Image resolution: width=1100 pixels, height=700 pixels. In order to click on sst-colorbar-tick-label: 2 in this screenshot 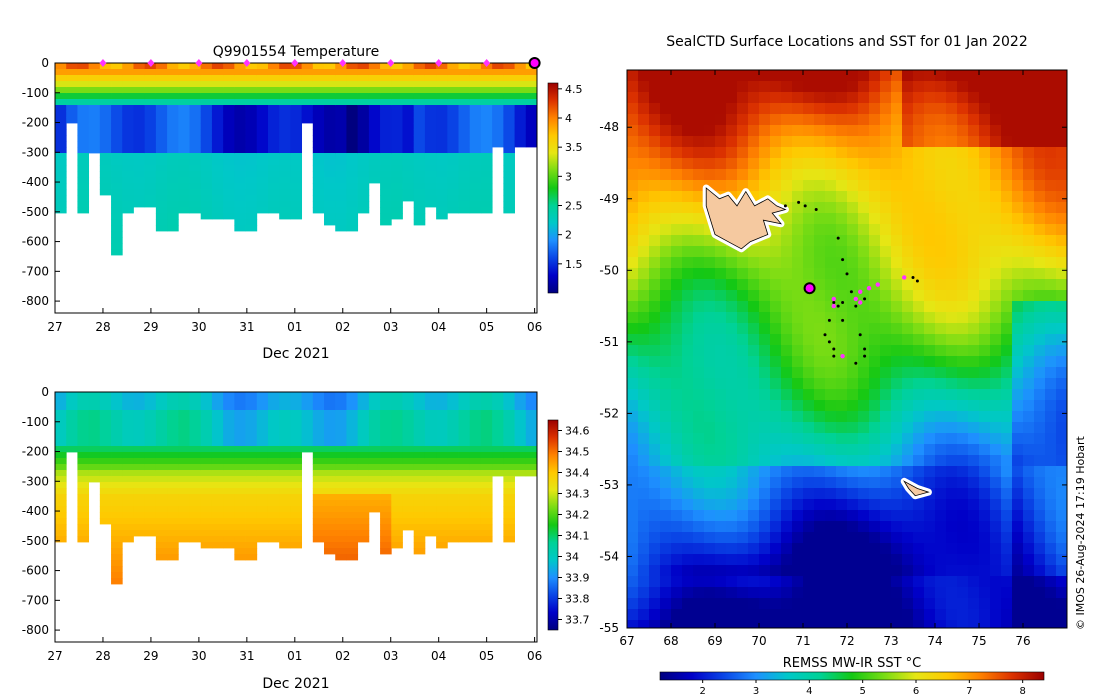, I will do `click(702, 691)`.